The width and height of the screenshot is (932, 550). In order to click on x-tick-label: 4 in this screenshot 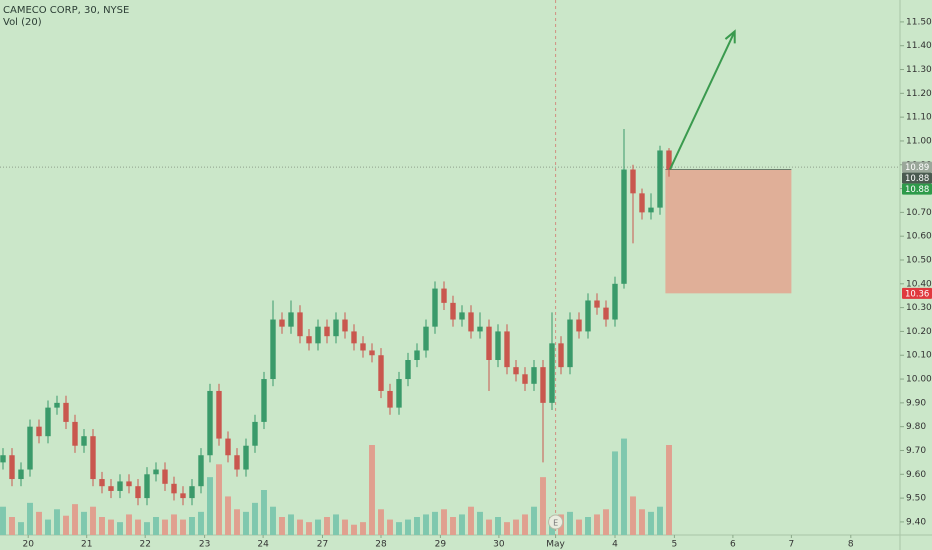, I will do `click(615, 545)`.